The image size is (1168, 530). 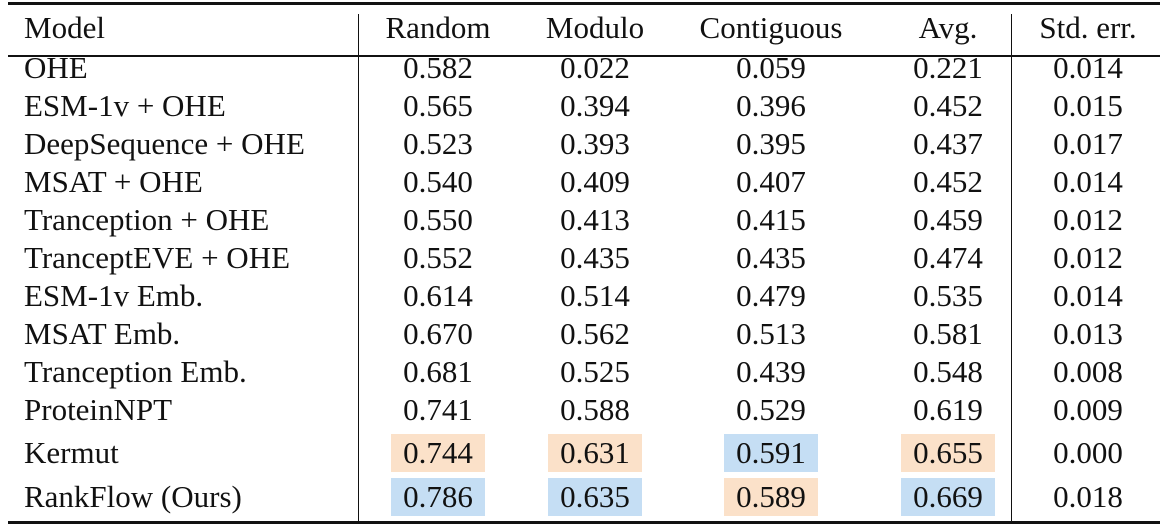 What do you see at coordinates (595, 105) in the screenshot?
I see `modulo-value: 0.394` at bounding box center [595, 105].